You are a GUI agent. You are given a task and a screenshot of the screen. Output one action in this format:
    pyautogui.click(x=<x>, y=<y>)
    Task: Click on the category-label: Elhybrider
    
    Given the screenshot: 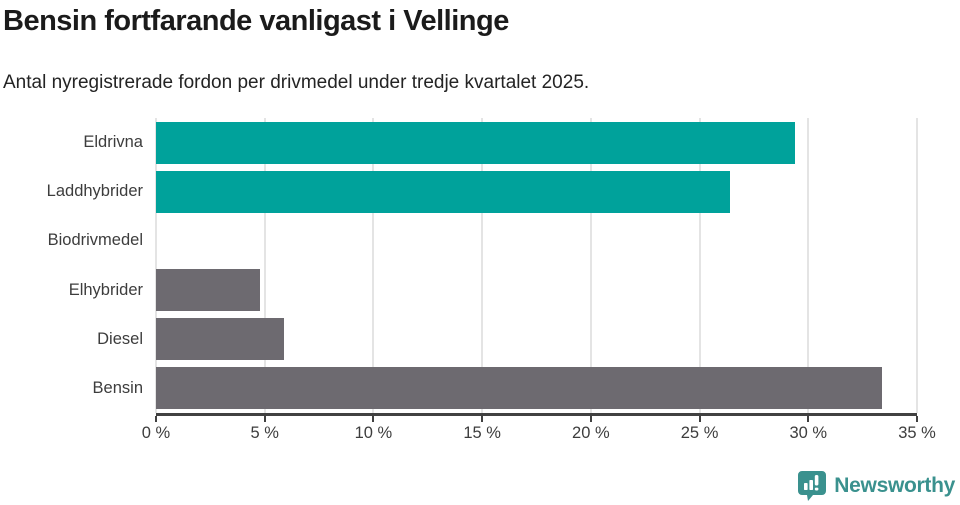 What is the action you would take?
    pyautogui.click(x=105, y=289)
    